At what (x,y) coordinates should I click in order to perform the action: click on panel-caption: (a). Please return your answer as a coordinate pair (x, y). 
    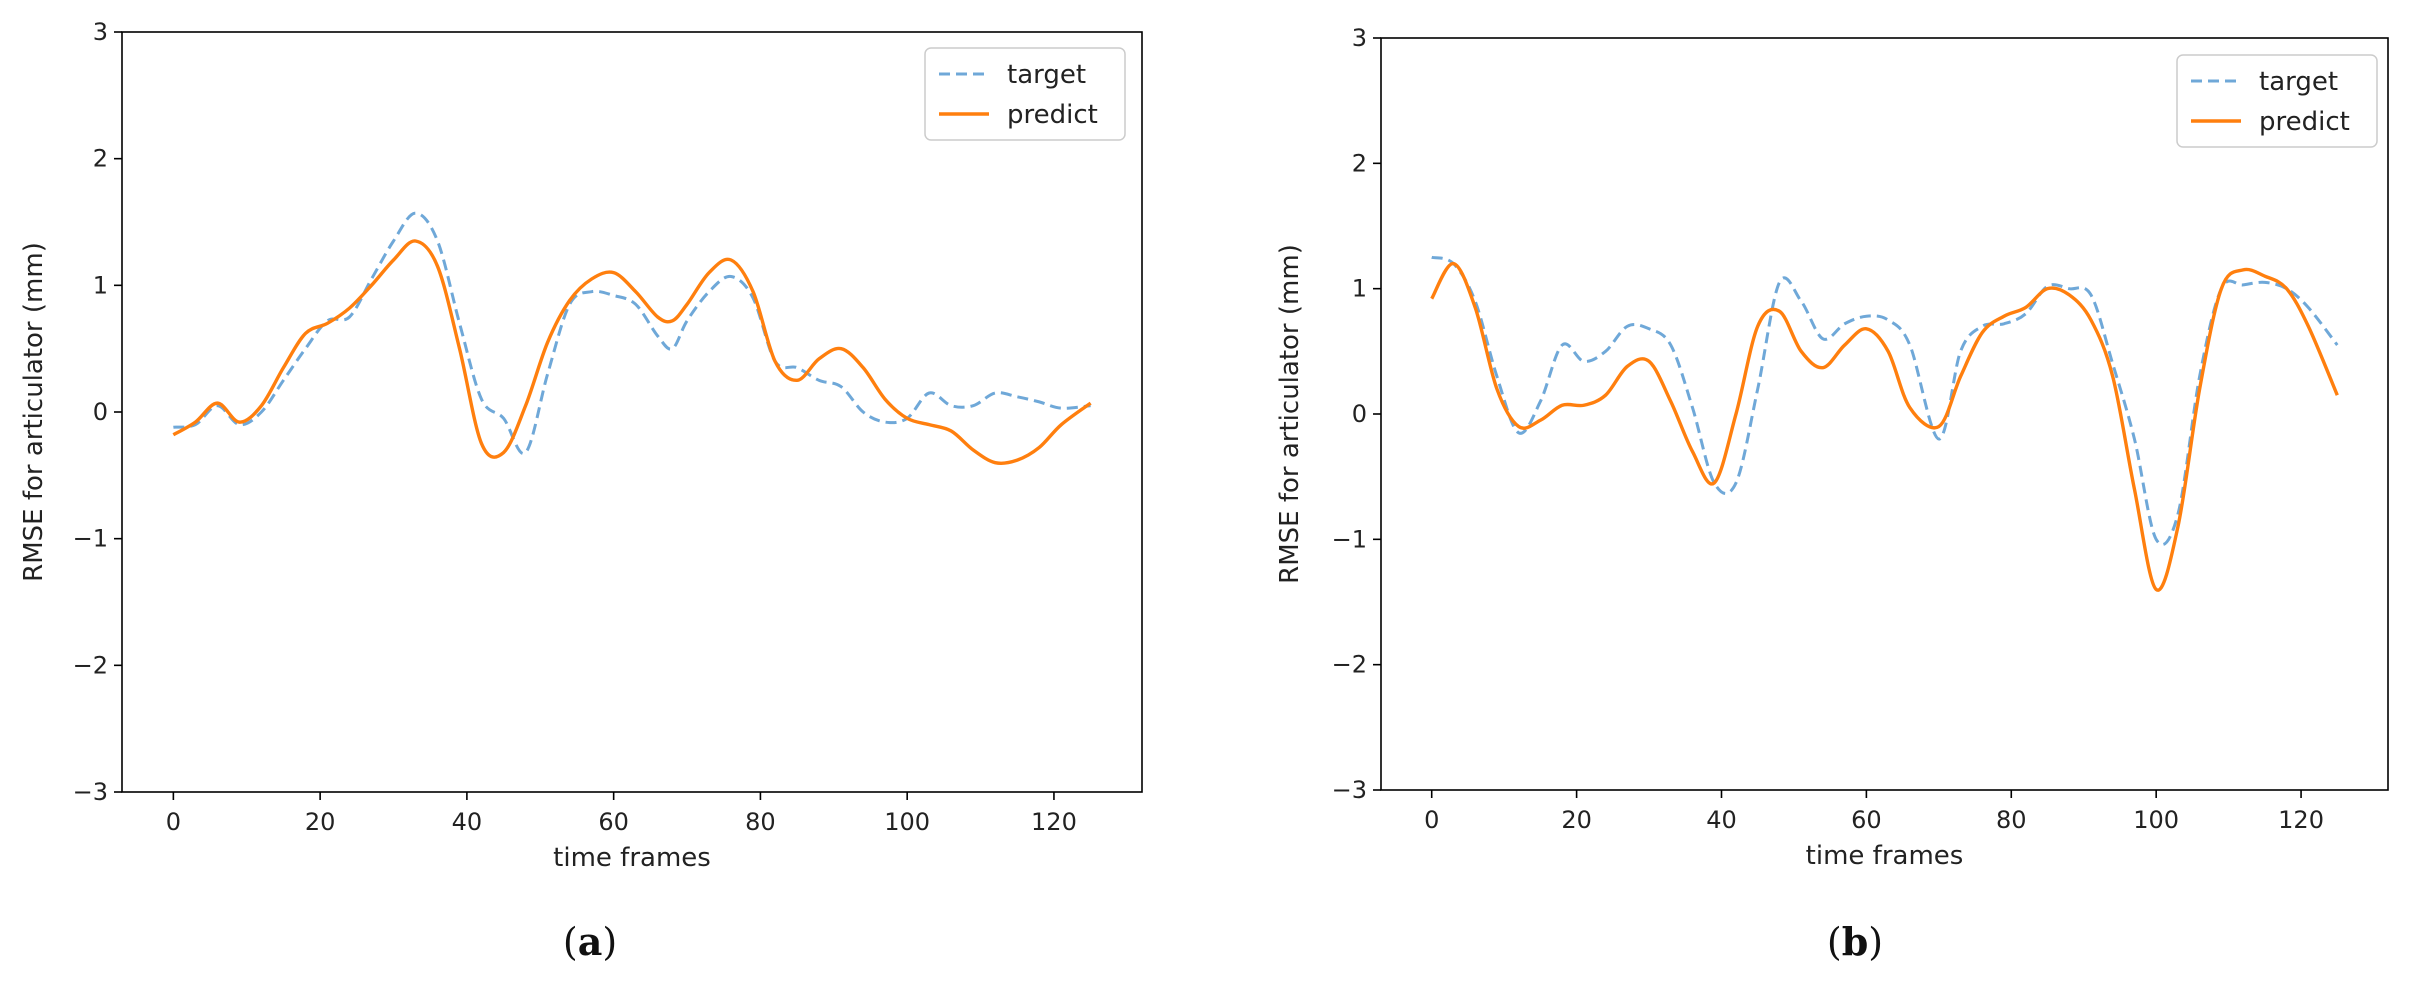
    Looking at the image, I should click on (590, 941).